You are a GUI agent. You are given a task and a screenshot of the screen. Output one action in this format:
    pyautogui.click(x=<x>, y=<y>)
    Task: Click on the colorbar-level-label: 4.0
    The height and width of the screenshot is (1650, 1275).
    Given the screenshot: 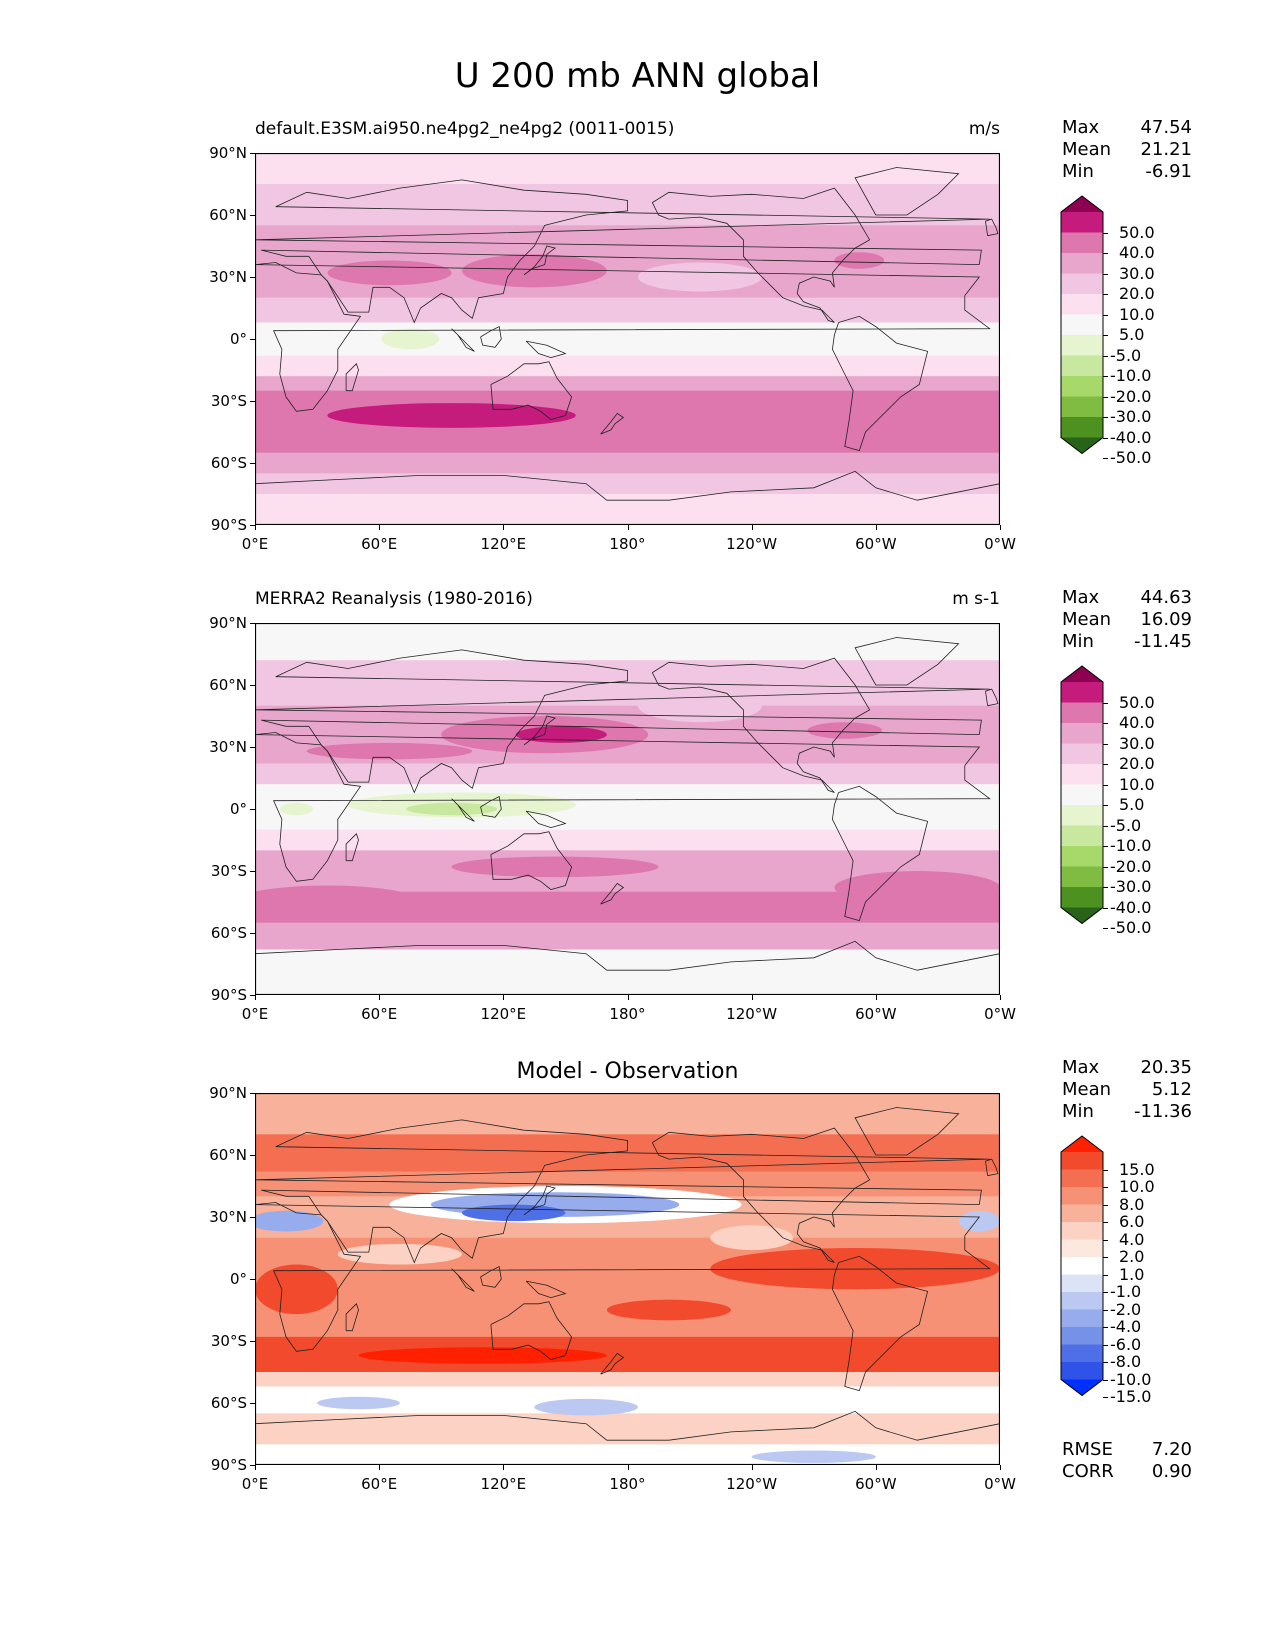 What is the action you would take?
    pyautogui.click(x=1132, y=1239)
    